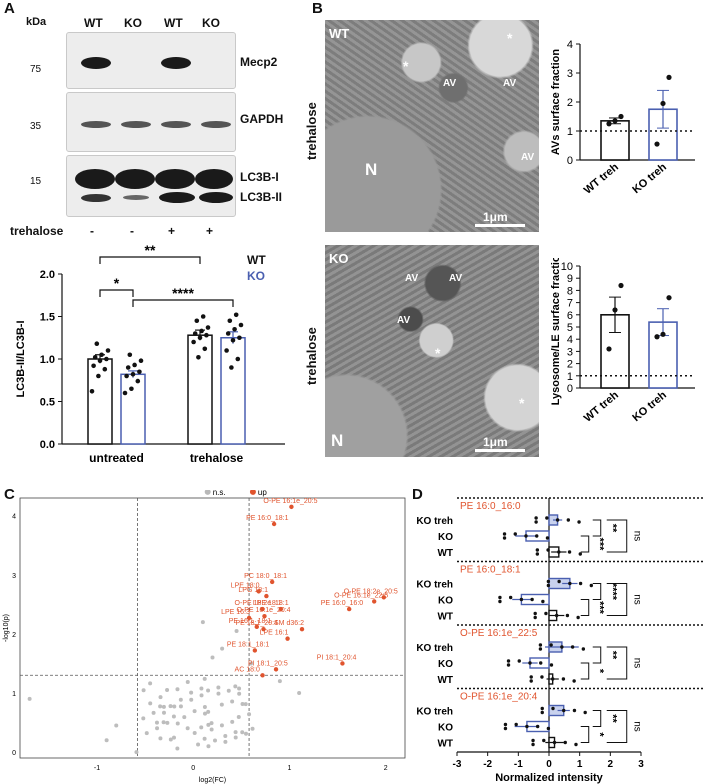  Describe the element at coordinates (613, 718) in the screenshot. I see `significance-mark: **` at that location.